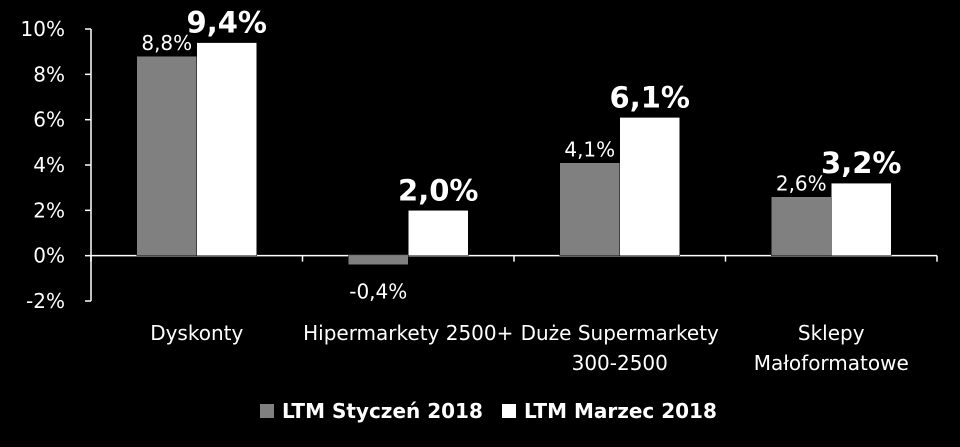 The width and height of the screenshot is (960, 447). I want to click on category-label: Duże Supermarkety, so click(620, 333).